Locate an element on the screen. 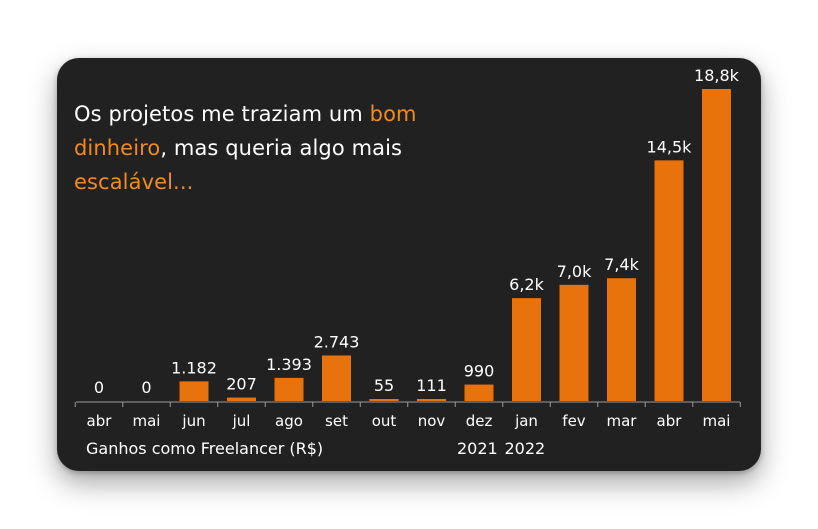  headline-text-2: , mas queria algo mais is located at coordinates (281, 148).